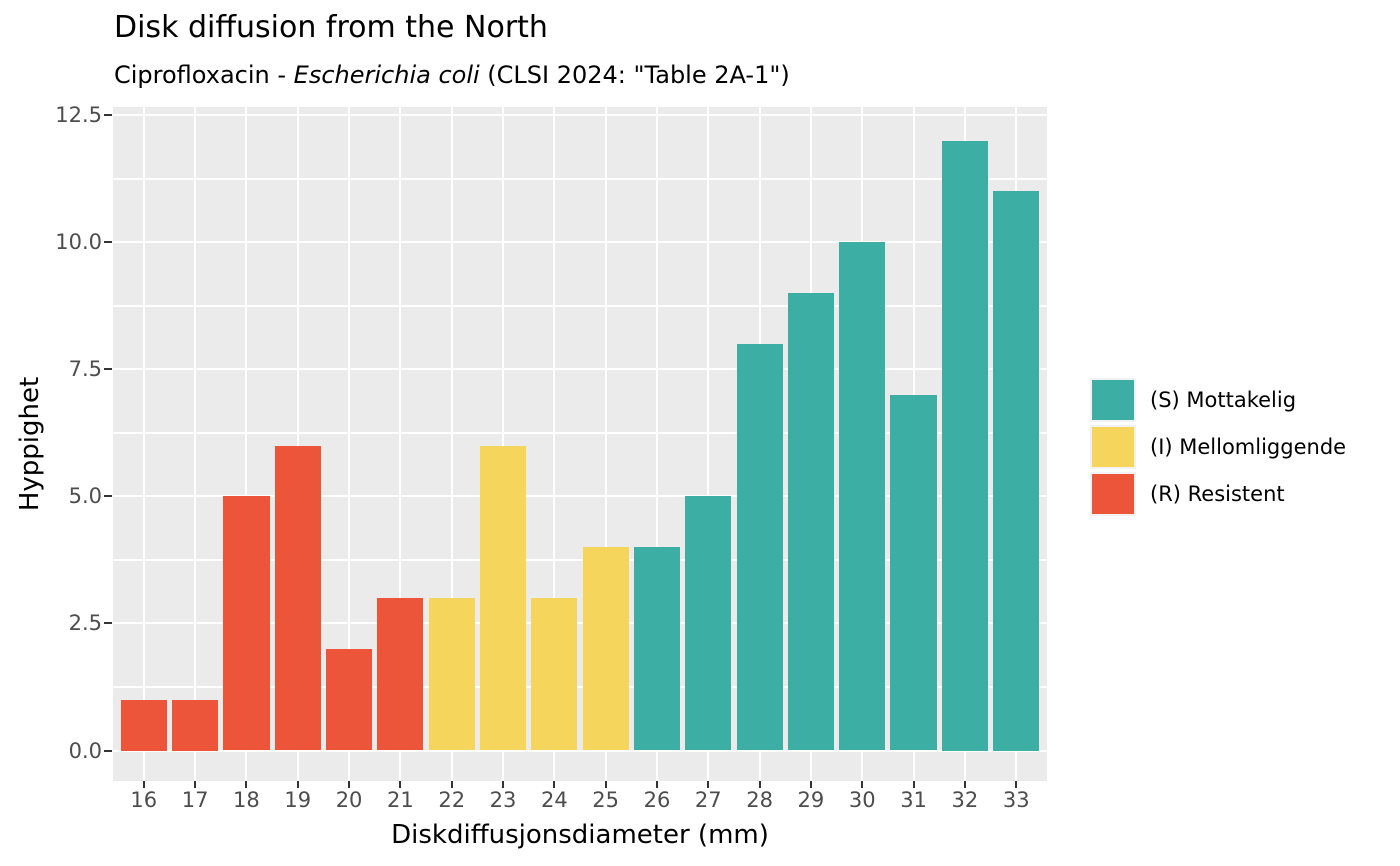 This screenshot has height=866, width=1400. I want to click on y-tick-label: 7.5, so click(85, 369).